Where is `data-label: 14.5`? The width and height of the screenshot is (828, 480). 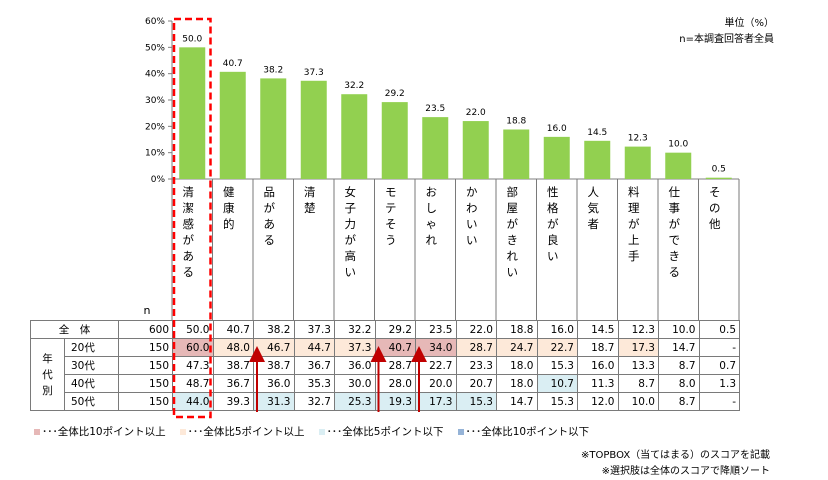
data-label: 14.5 is located at coordinates (597, 133).